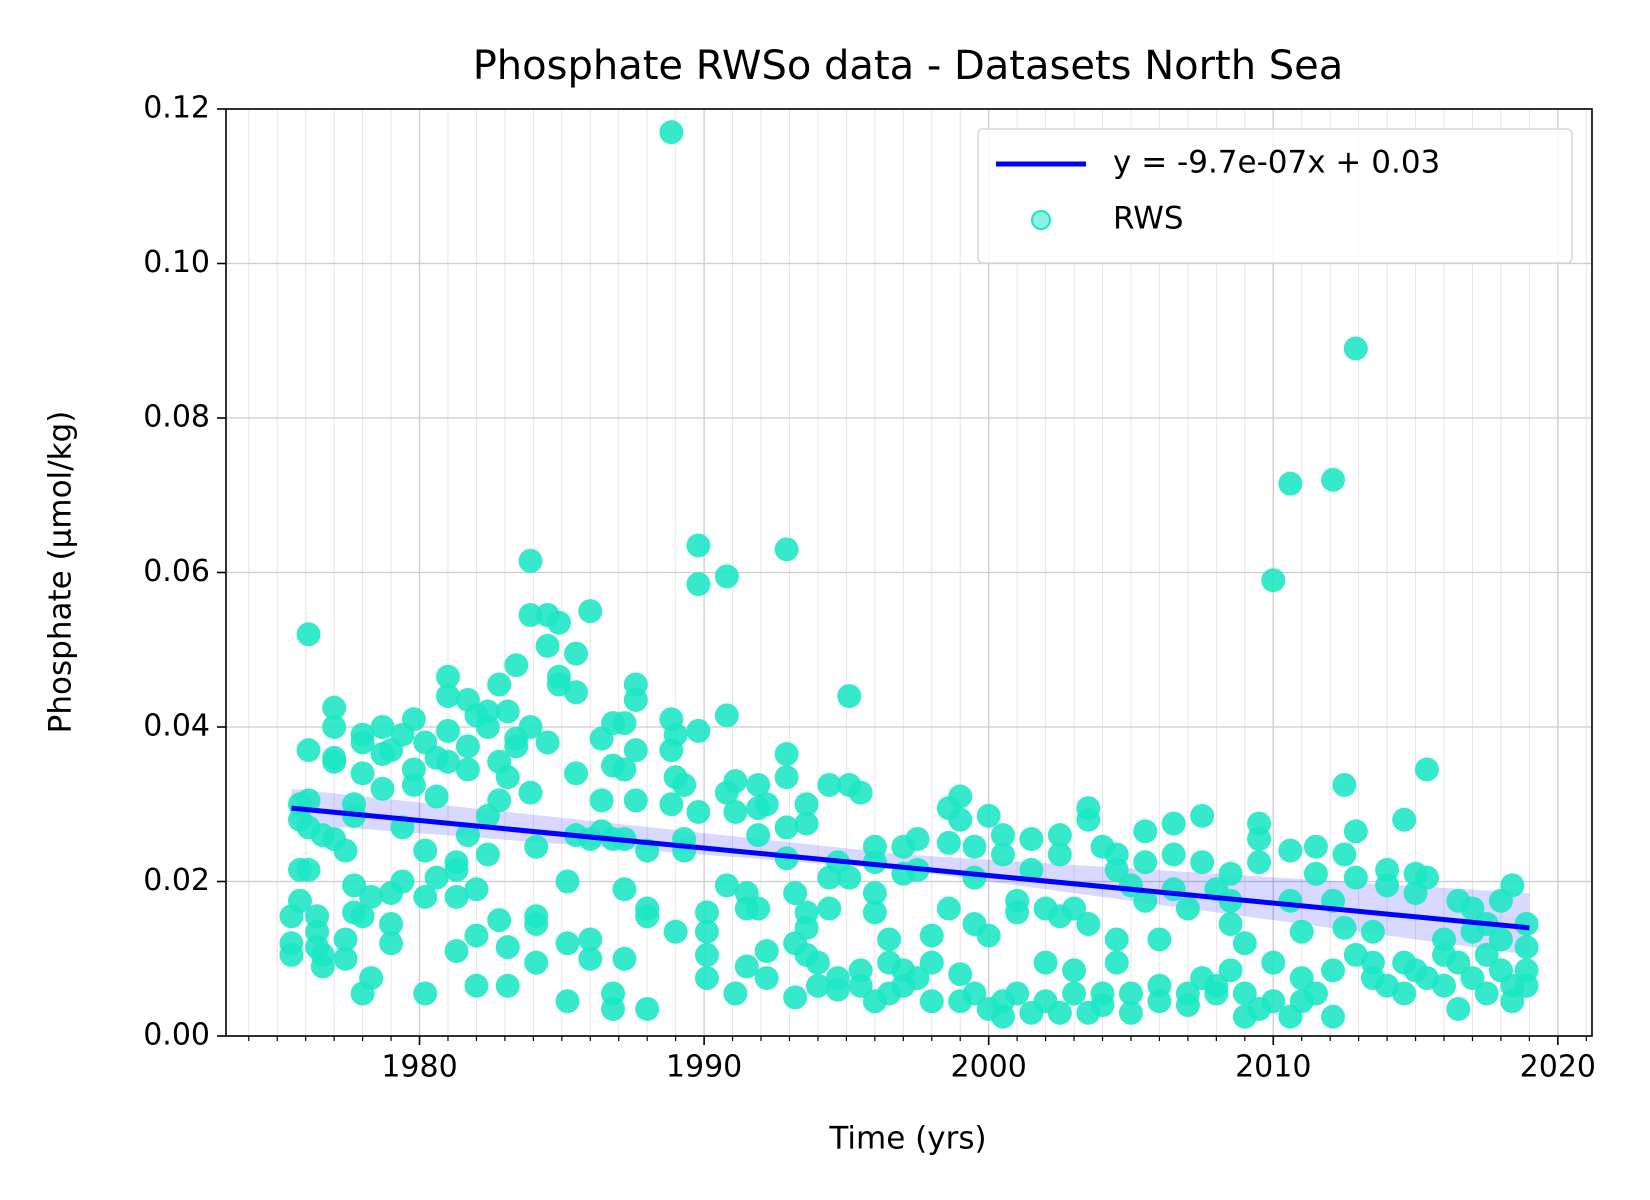 The height and width of the screenshot is (1200, 1650). Describe the element at coordinates (908, 66) in the screenshot. I see `chart-title: Phosphate RWSo data - Datasets North Sea` at that location.